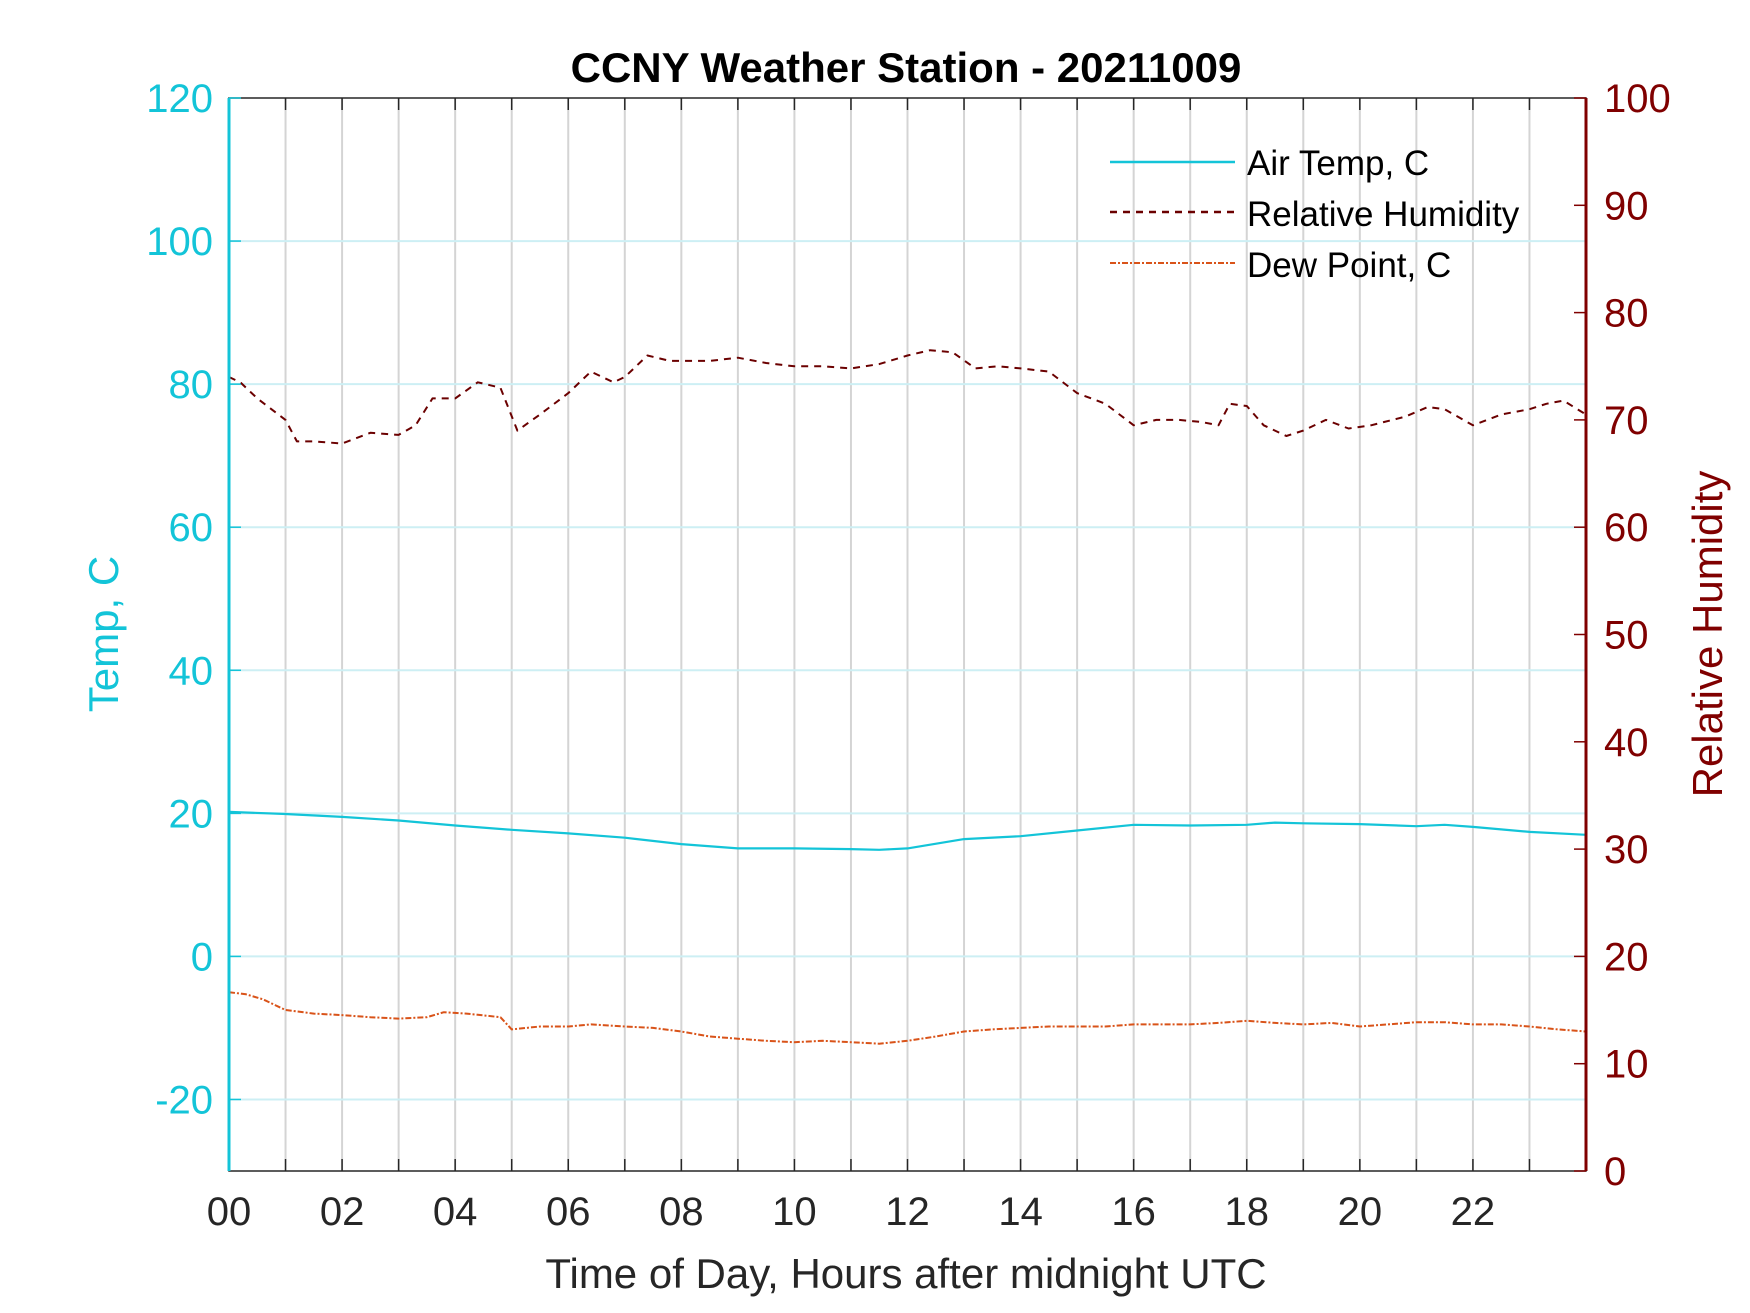 The height and width of the screenshot is (1313, 1750). What do you see at coordinates (1626, 1065) in the screenshot?
I see `y-right-tick-label: 10` at bounding box center [1626, 1065].